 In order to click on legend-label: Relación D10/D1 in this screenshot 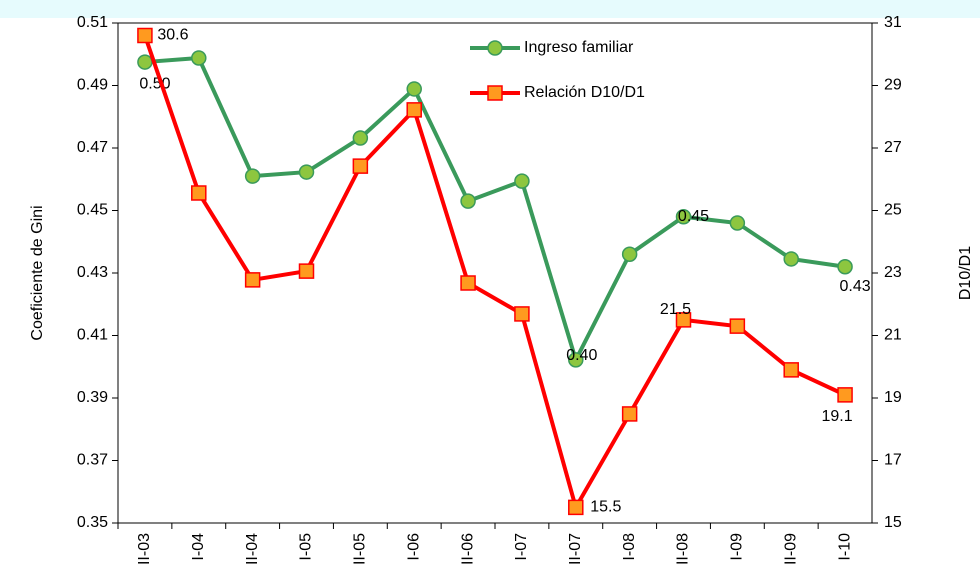, I will do `click(584, 92)`.